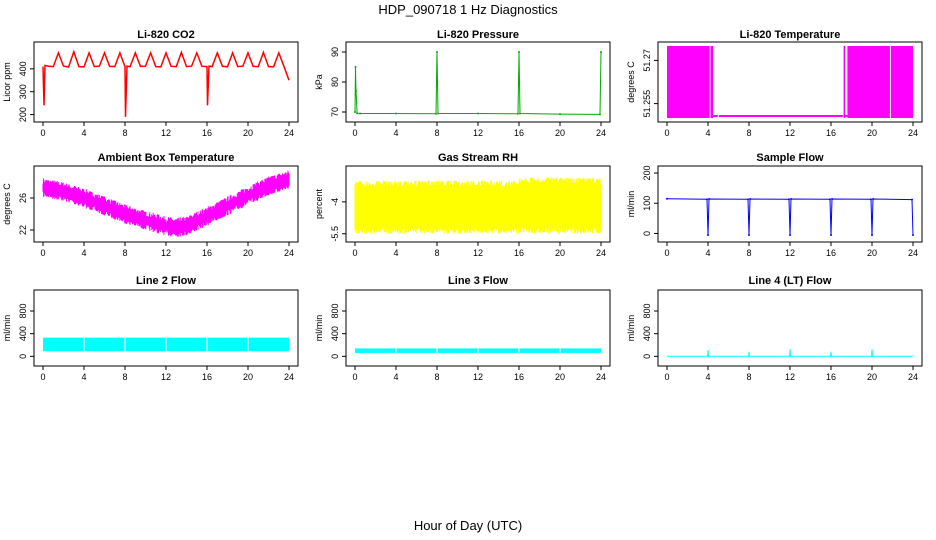 Image resolution: width=936 pixels, height=540 pixels. What do you see at coordinates (647, 203) in the screenshot?
I see `y-tick-label: 100` at bounding box center [647, 203].